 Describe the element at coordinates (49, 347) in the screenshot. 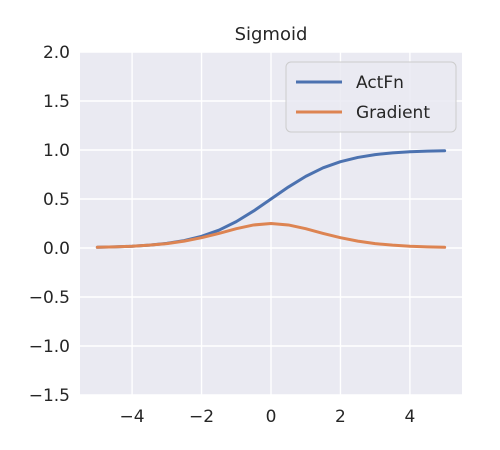

I see `y-tick-label: −1.0` at that location.